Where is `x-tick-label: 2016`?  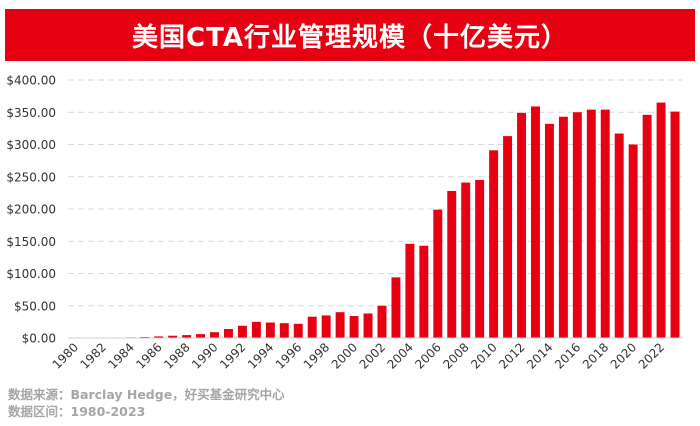
x-tick-label: 2016 is located at coordinates (567, 355).